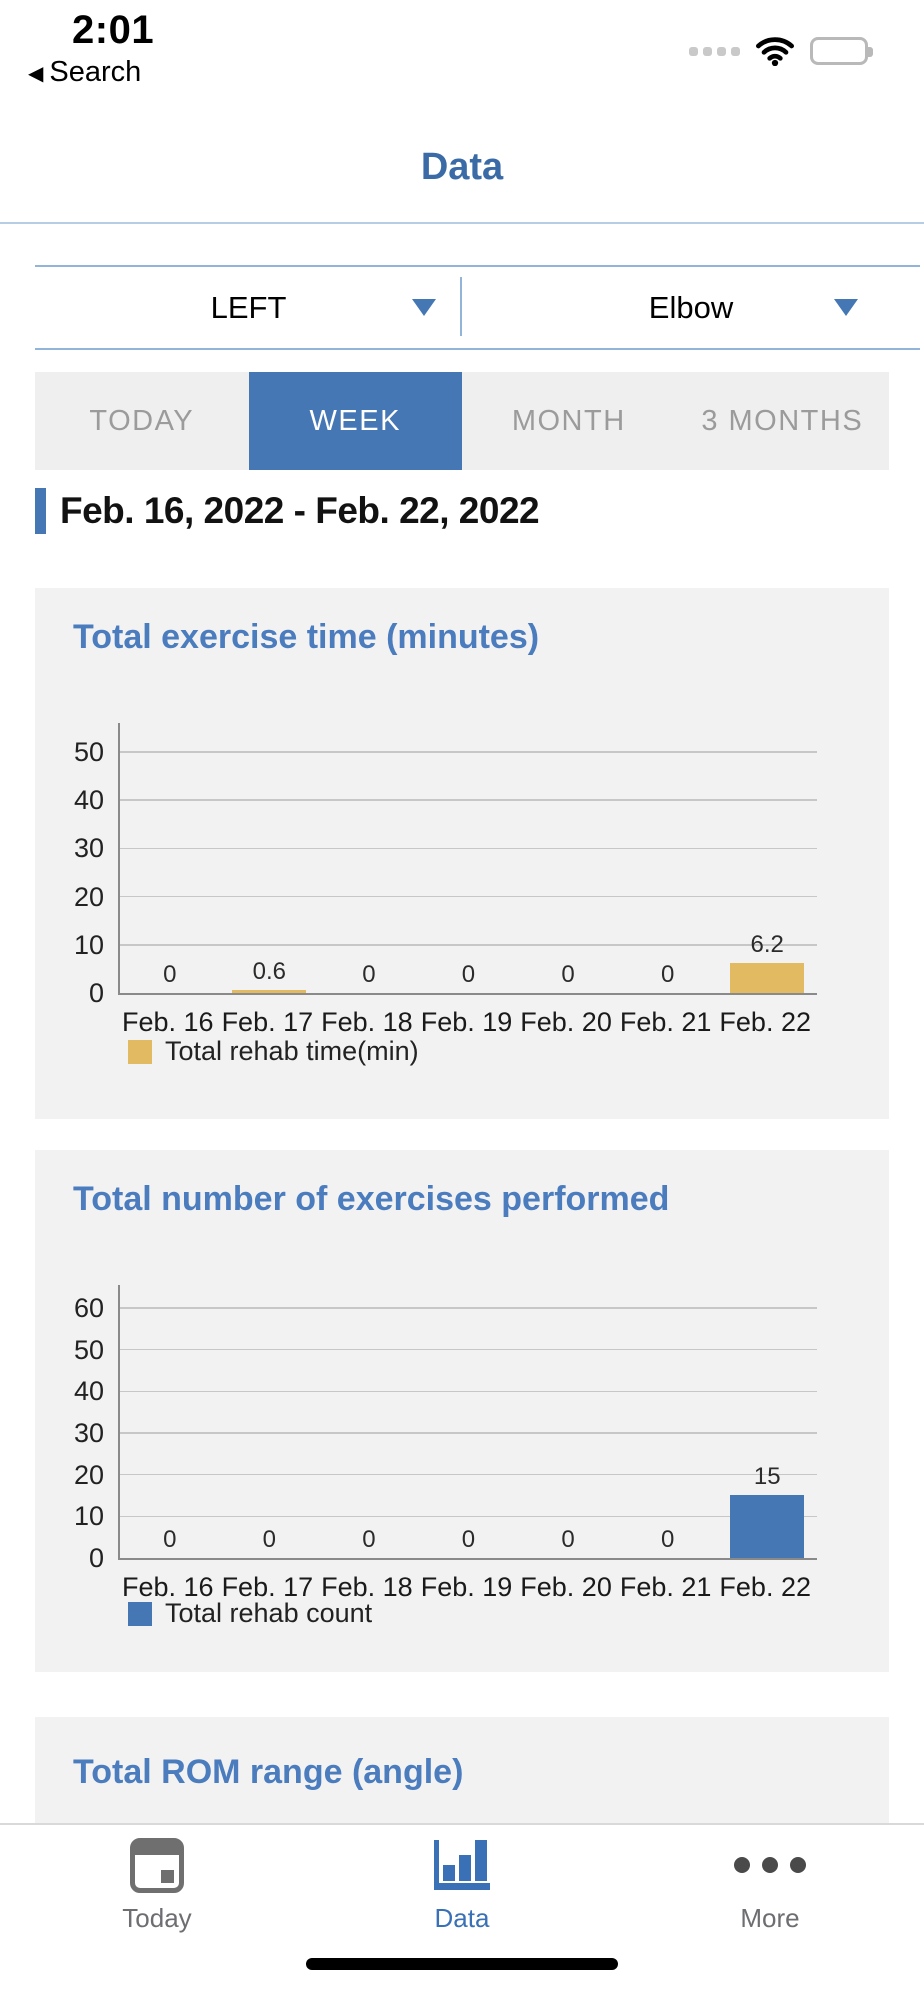 The image size is (924, 2000). What do you see at coordinates (770, 1918) in the screenshot?
I see `tab-bar-label: More` at bounding box center [770, 1918].